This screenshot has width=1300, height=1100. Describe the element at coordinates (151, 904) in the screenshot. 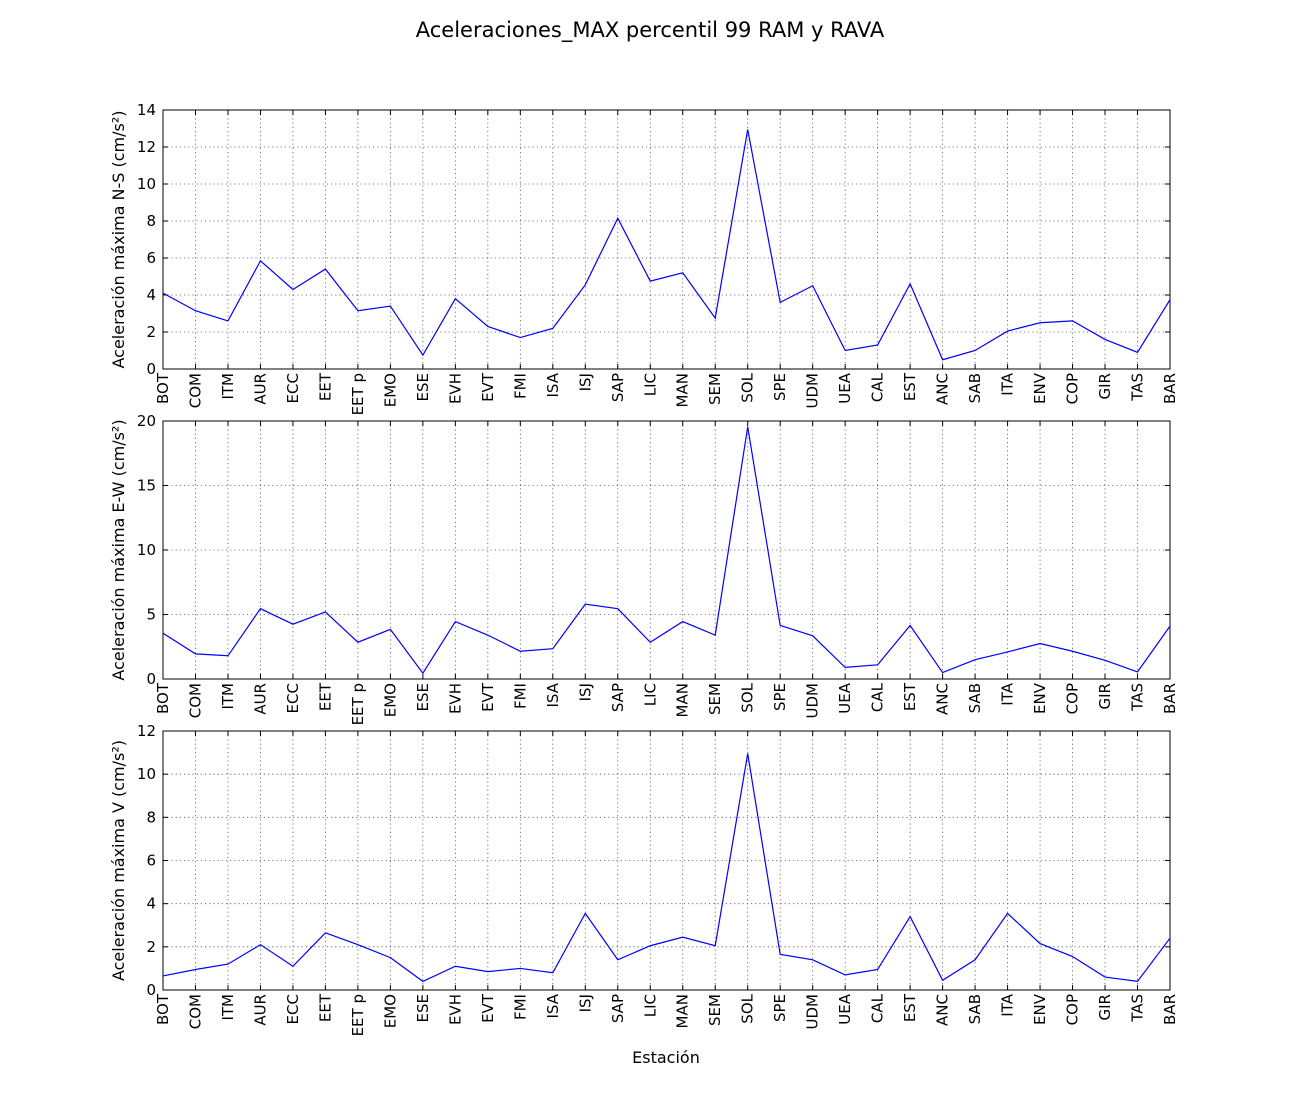

I see `y-tick-label: 4` at that location.